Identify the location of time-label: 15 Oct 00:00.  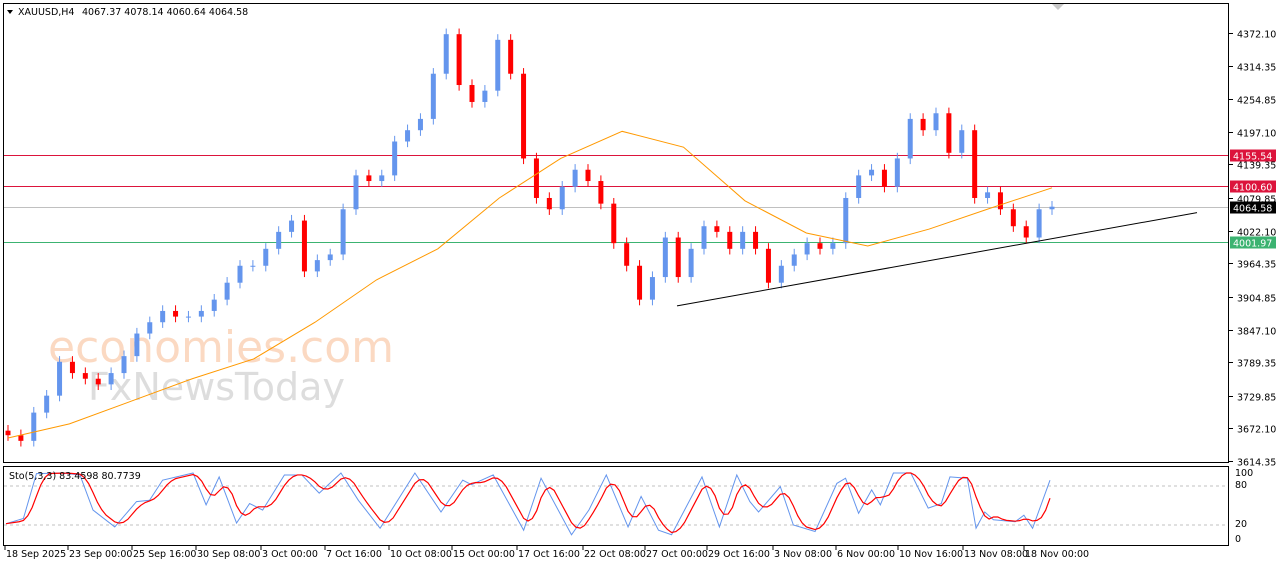
(484, 554).